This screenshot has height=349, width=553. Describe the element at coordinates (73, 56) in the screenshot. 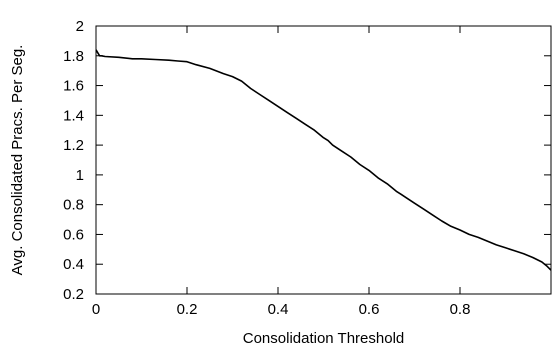

I see `y-tick-label: 1.8` at that location.